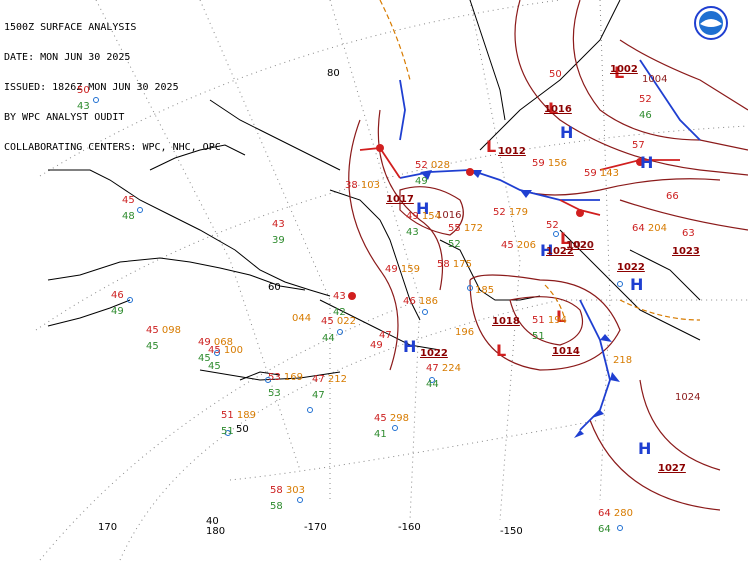 This screenshot has width=748, height=562. Describe the element at coordinates (318, 395) in the screenshot. I see `dewpoint: 47` at that location.